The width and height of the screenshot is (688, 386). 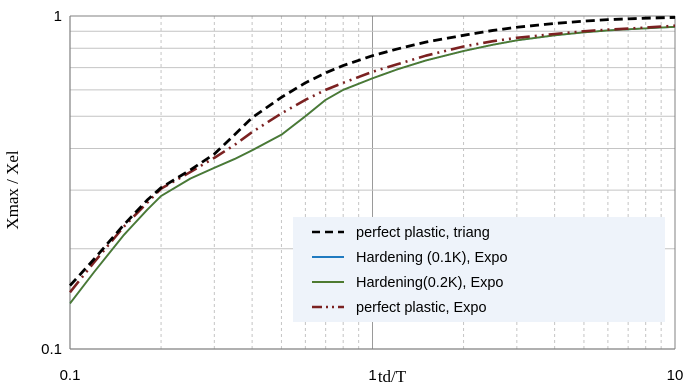 What do you see at coordinates (372, 375) in the screenshot?
I see `x-tick-label: 1` at bounding box center [372, 375].